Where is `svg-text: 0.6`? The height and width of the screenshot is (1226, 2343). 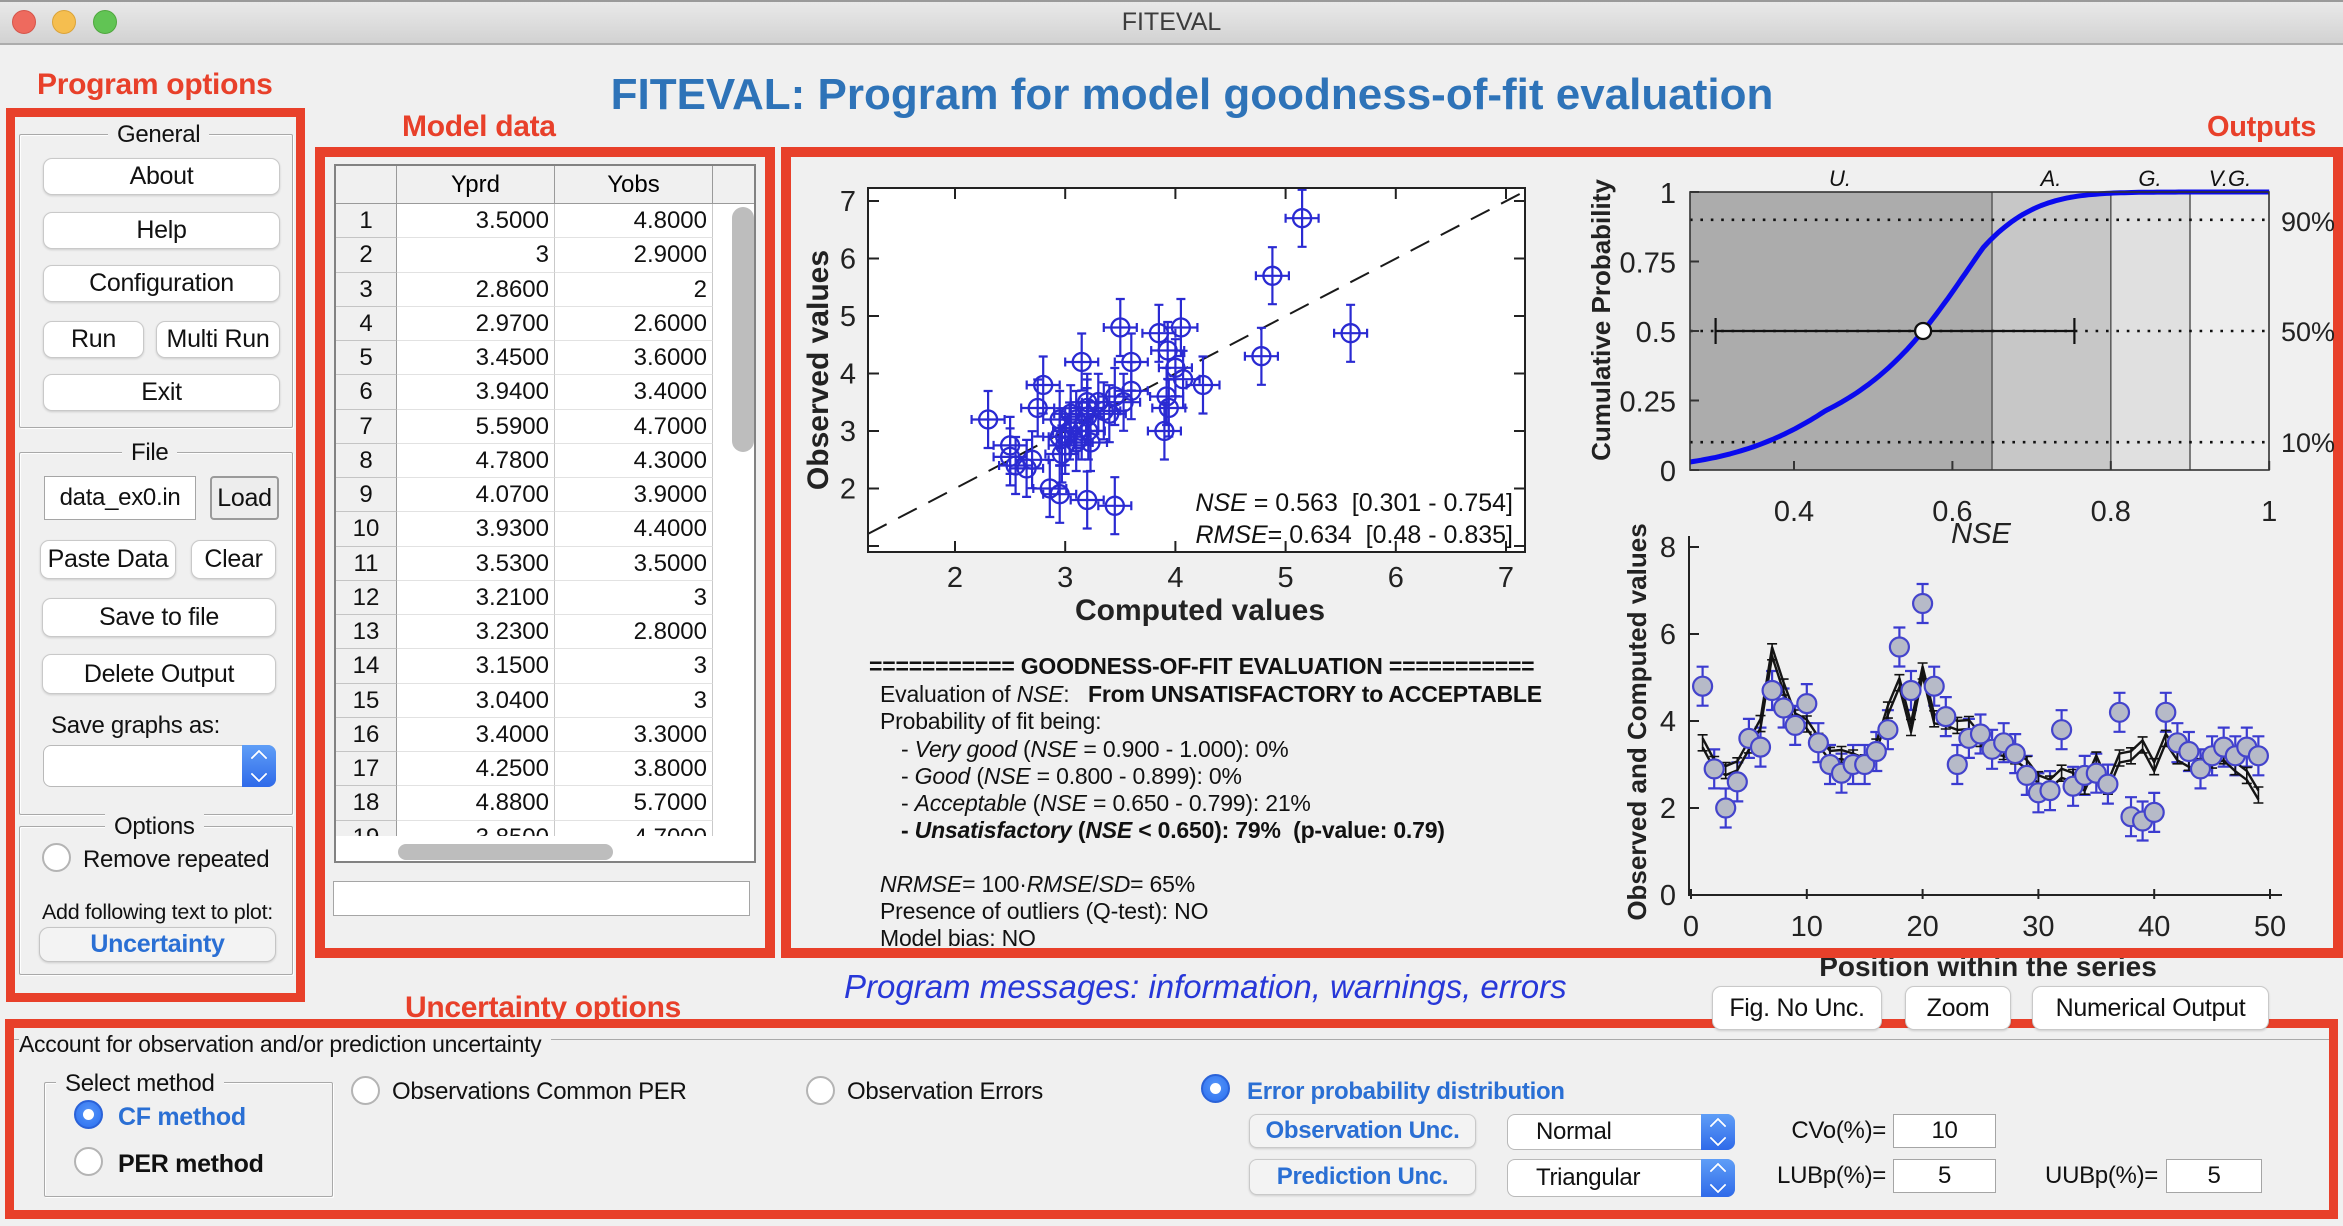
svg-text: 0.6 is located at coordinates (1952, 512).